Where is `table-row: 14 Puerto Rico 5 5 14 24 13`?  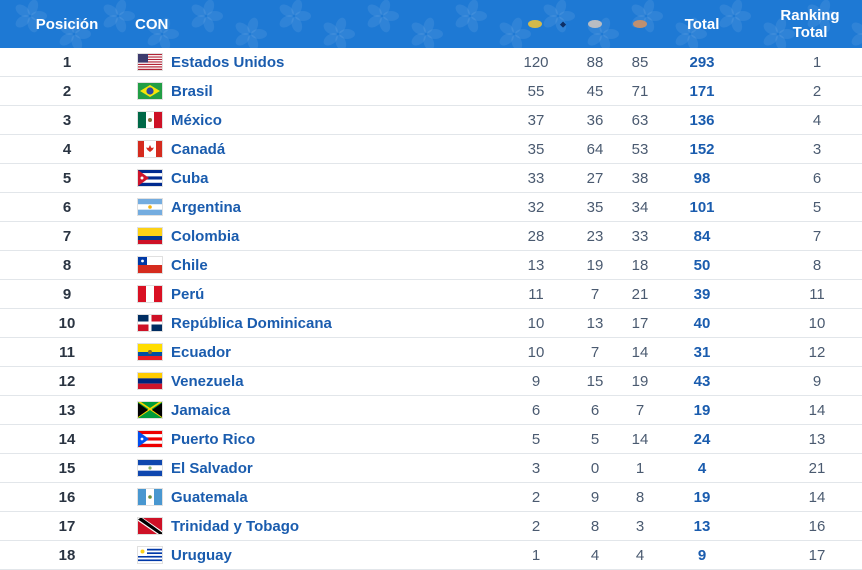
table-row: 14 Puerto Rico 5 5 14 24 13 is located at coordinates (431, 439).